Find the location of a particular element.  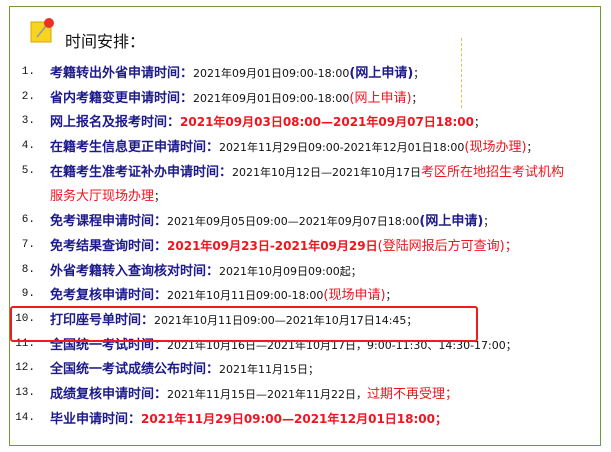

item-number: 4. is located at coordinates (28, 146).